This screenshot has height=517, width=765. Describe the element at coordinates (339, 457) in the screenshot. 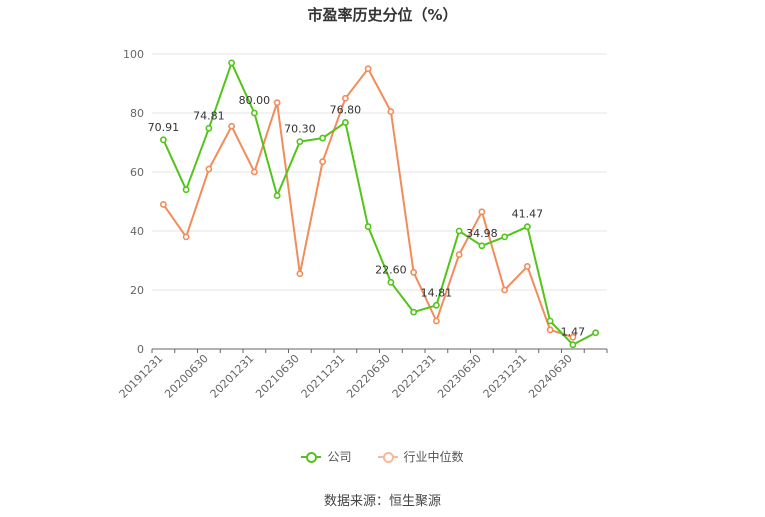

I see `legend-label-company: 公司` at that location.